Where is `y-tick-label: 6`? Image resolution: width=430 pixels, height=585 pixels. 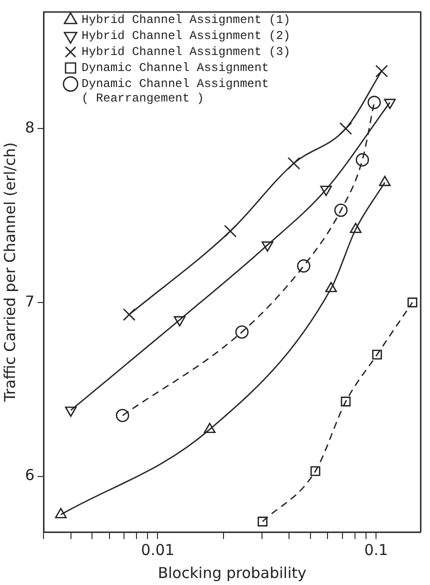 y-tick-label: 6 is located at coordinates (29, 475).